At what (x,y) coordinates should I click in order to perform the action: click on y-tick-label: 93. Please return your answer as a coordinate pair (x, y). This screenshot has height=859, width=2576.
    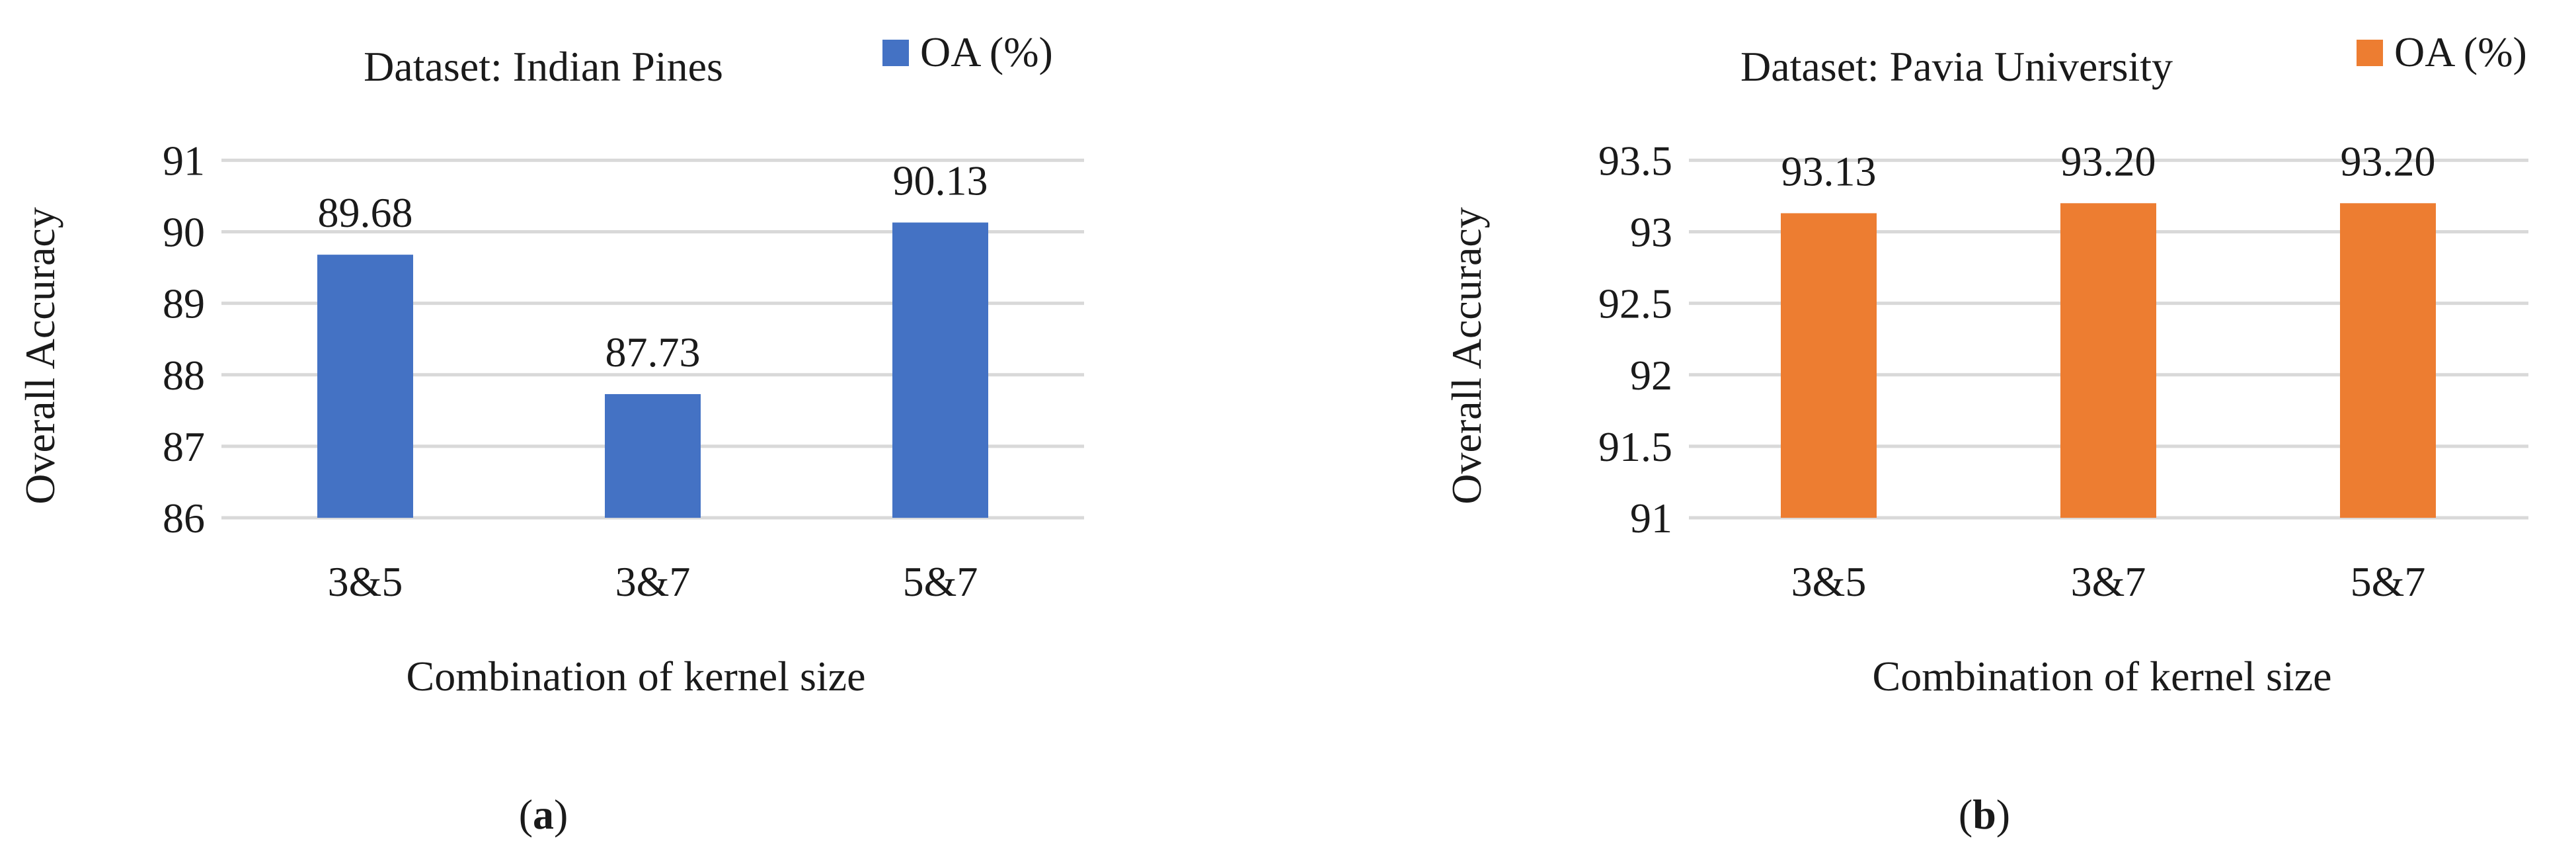
    Looking at the image, I should click on (1651, 232).